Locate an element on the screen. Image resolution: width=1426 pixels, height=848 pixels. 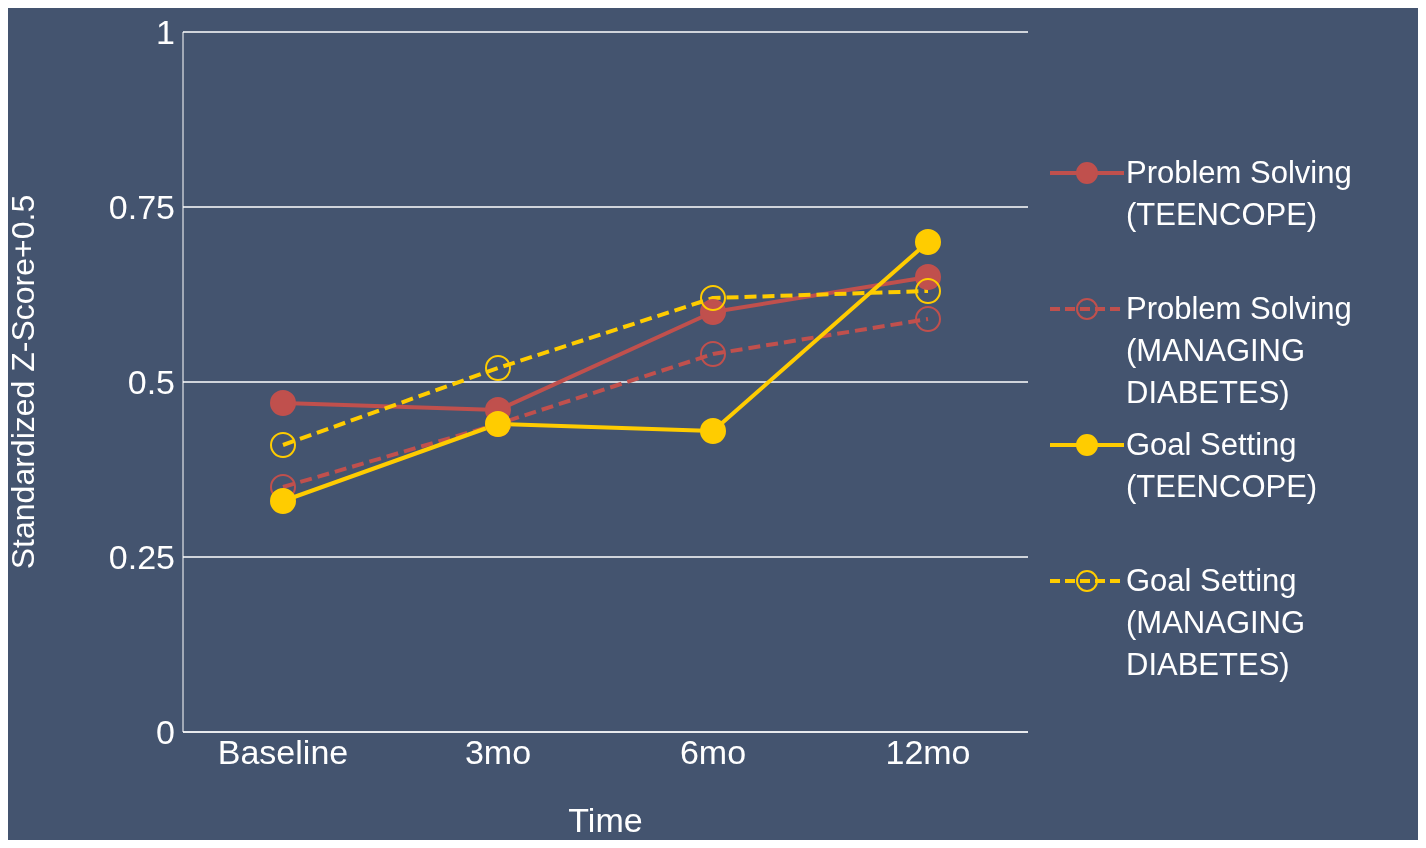
y-tick-label: 0.25 is located at coordinates (141, 557).